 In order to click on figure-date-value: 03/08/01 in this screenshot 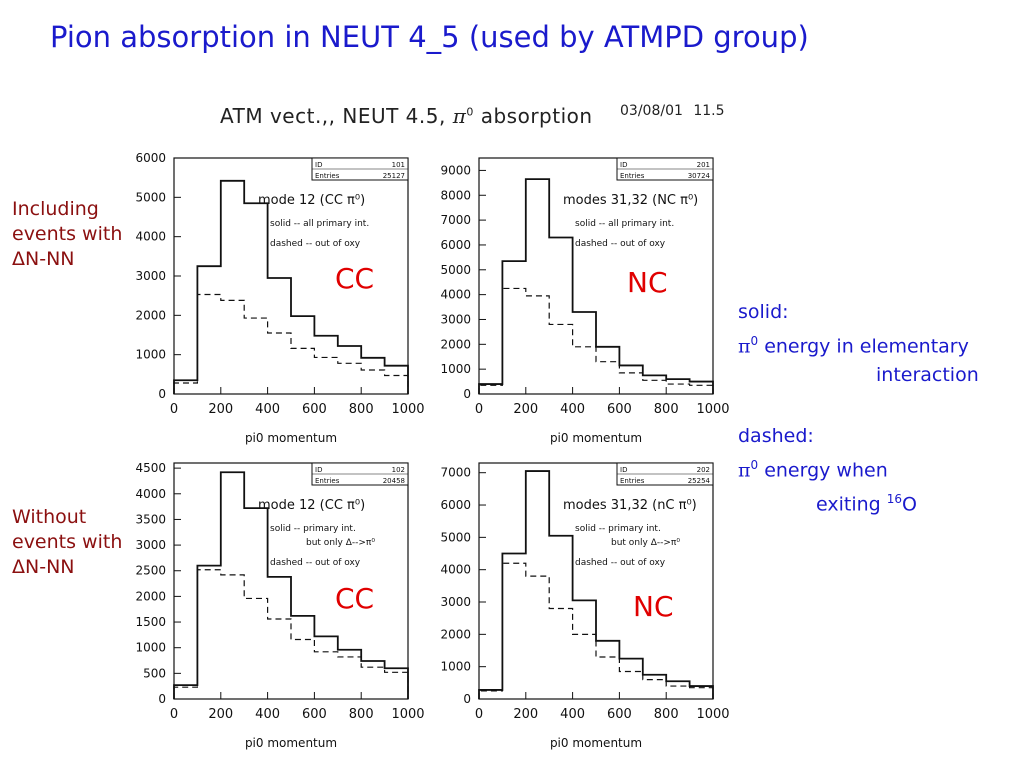, I will do `click(651, 111)`.